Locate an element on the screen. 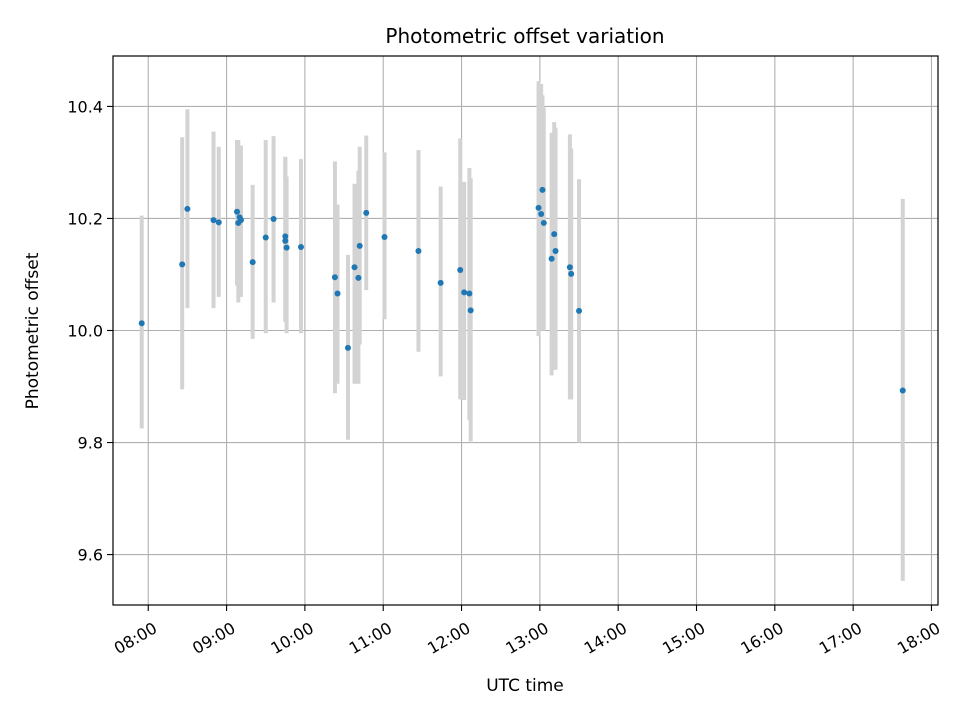 The image size is (960, 720). y-tick-label: 10.2 is located at coordinates (85, 218).